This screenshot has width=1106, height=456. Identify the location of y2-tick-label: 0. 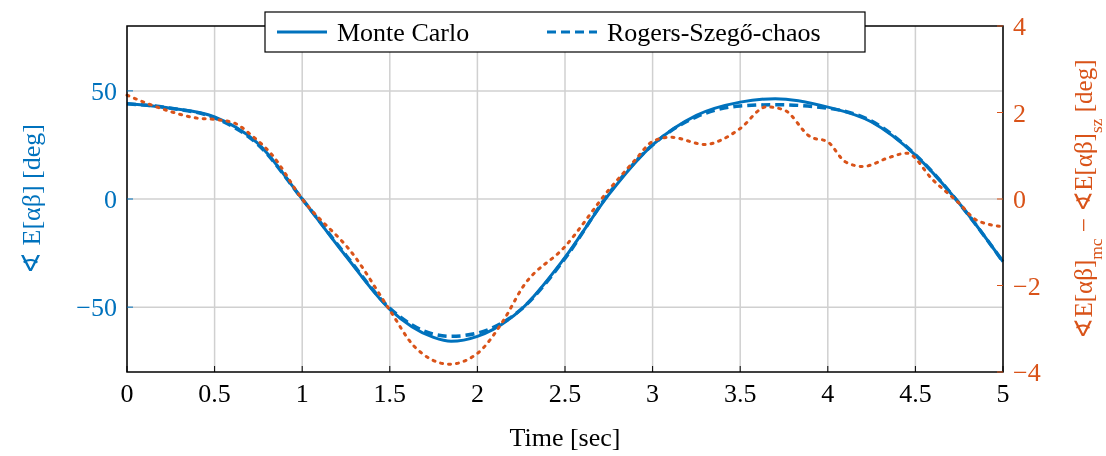
(1019, 199).